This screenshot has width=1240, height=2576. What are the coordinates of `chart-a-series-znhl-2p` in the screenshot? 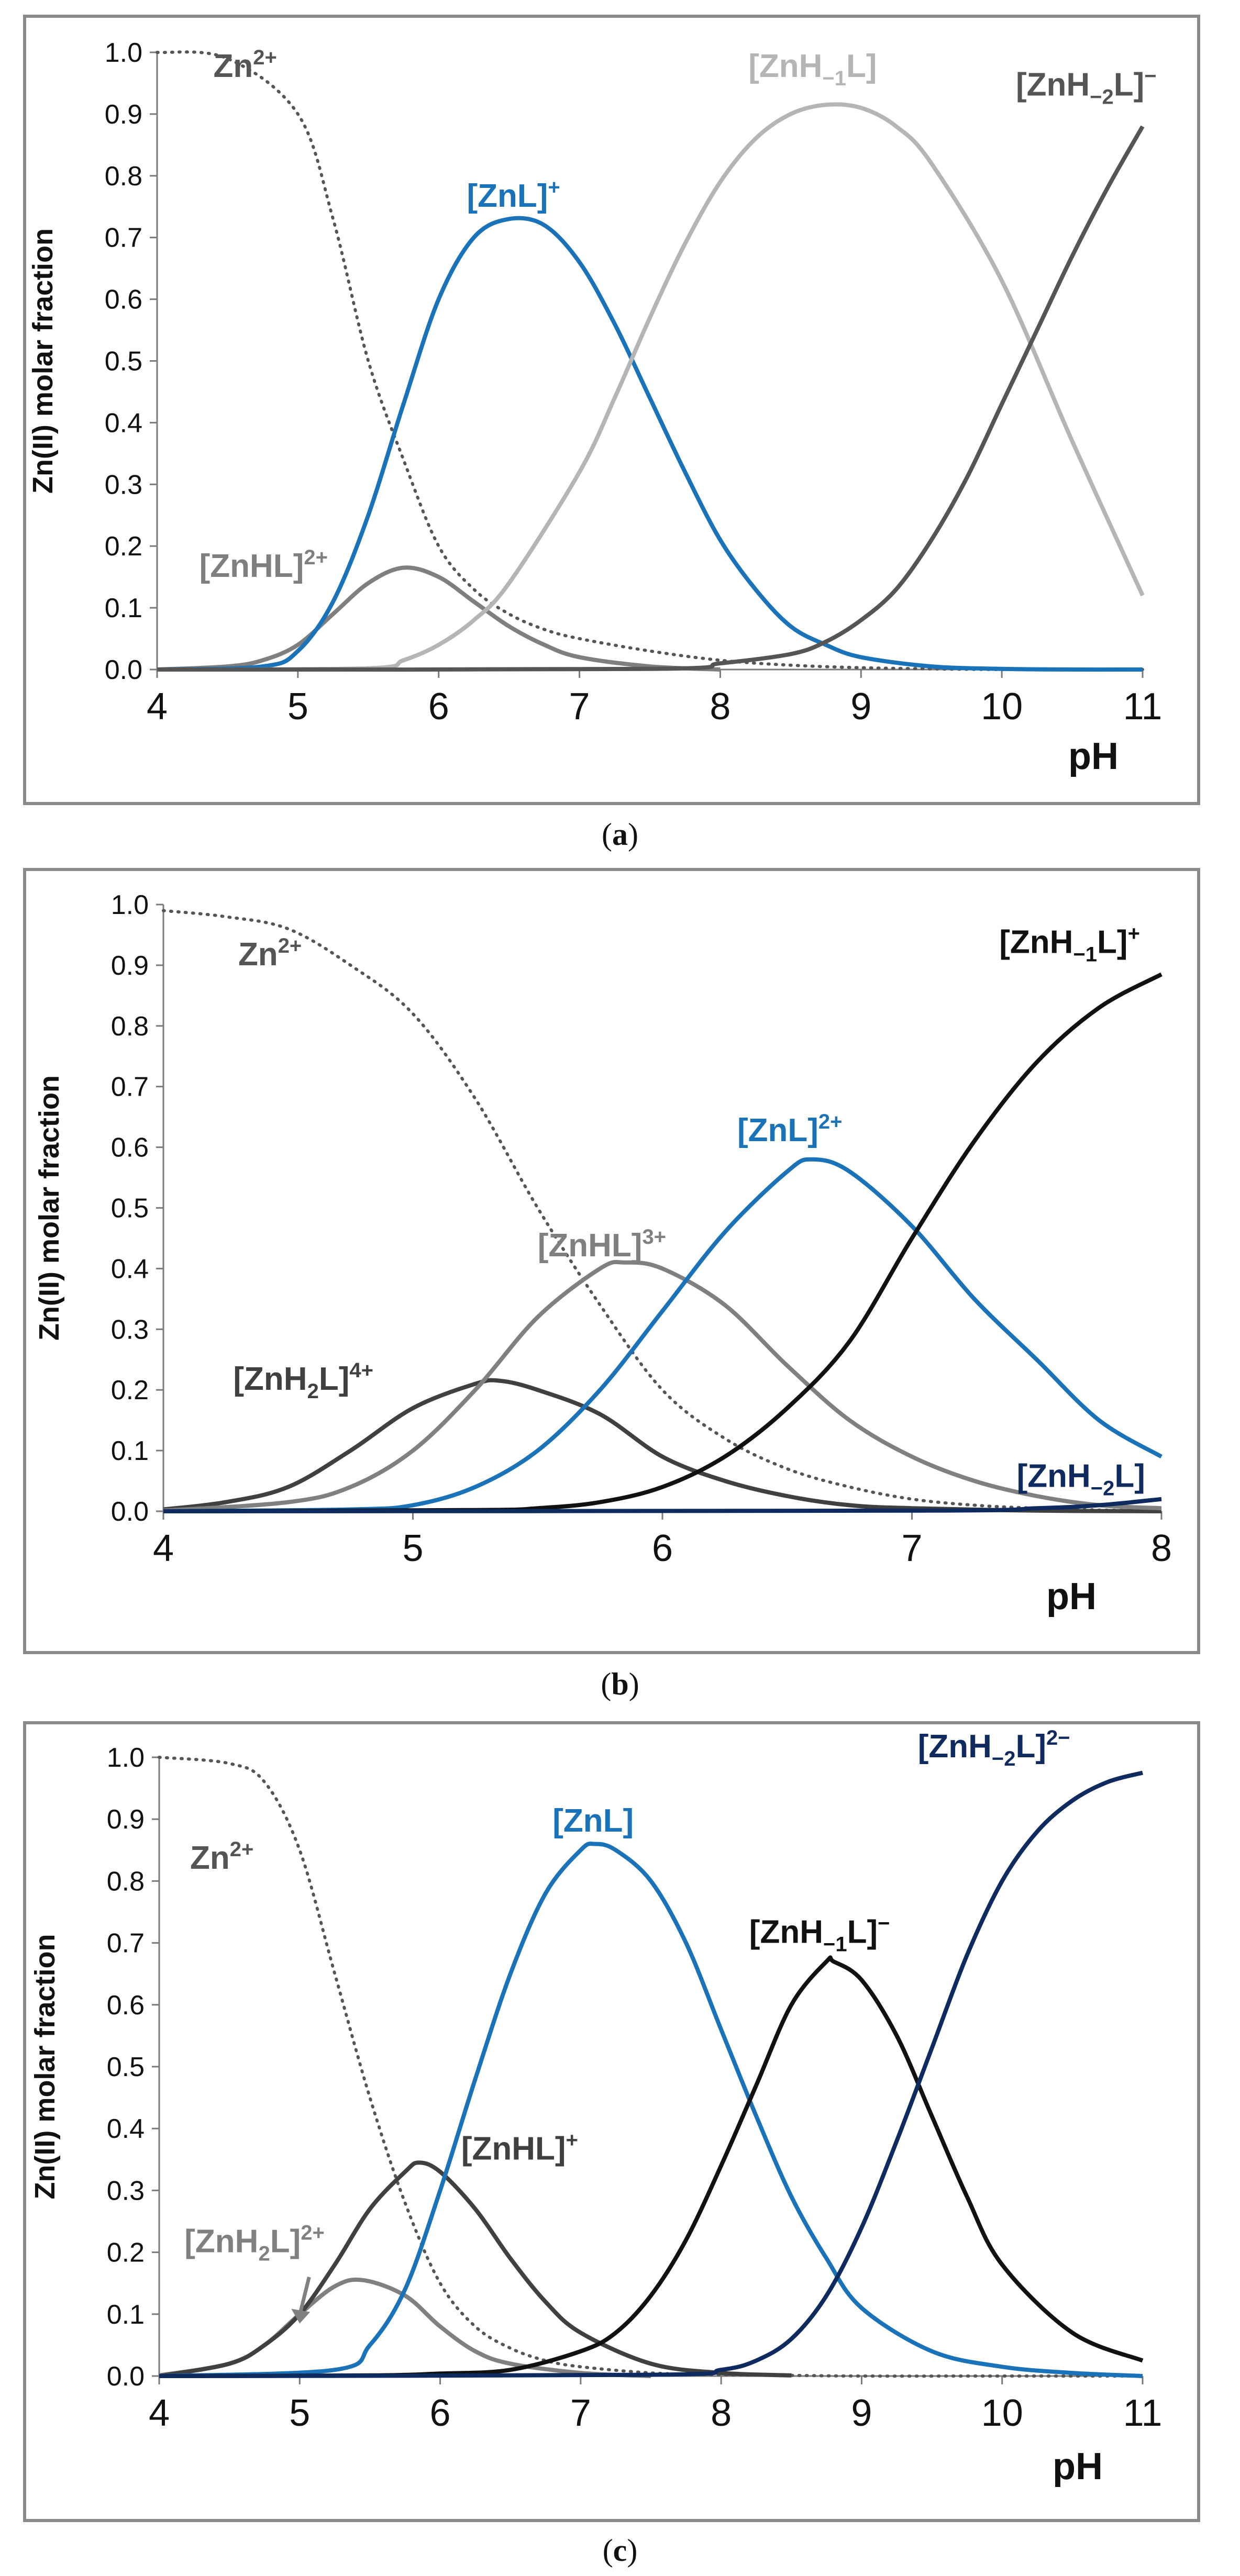 It's located at (439, 618).